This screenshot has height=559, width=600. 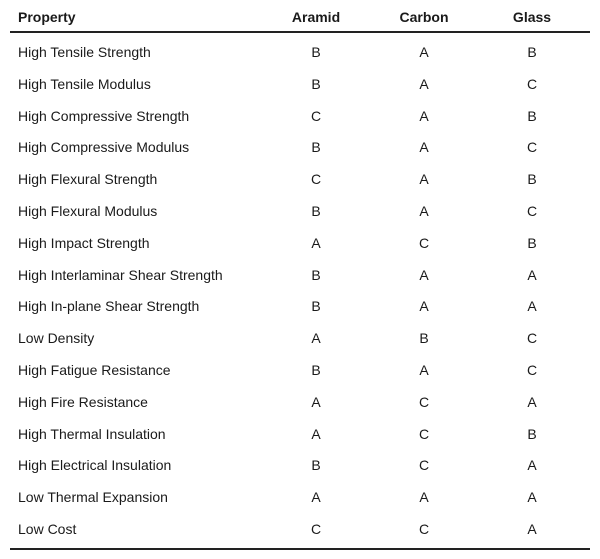 What do you see at coordinates (84, 242) in the screenshot?
I see `property-cell: High Impact Strength` at bounding box center [84, 242].